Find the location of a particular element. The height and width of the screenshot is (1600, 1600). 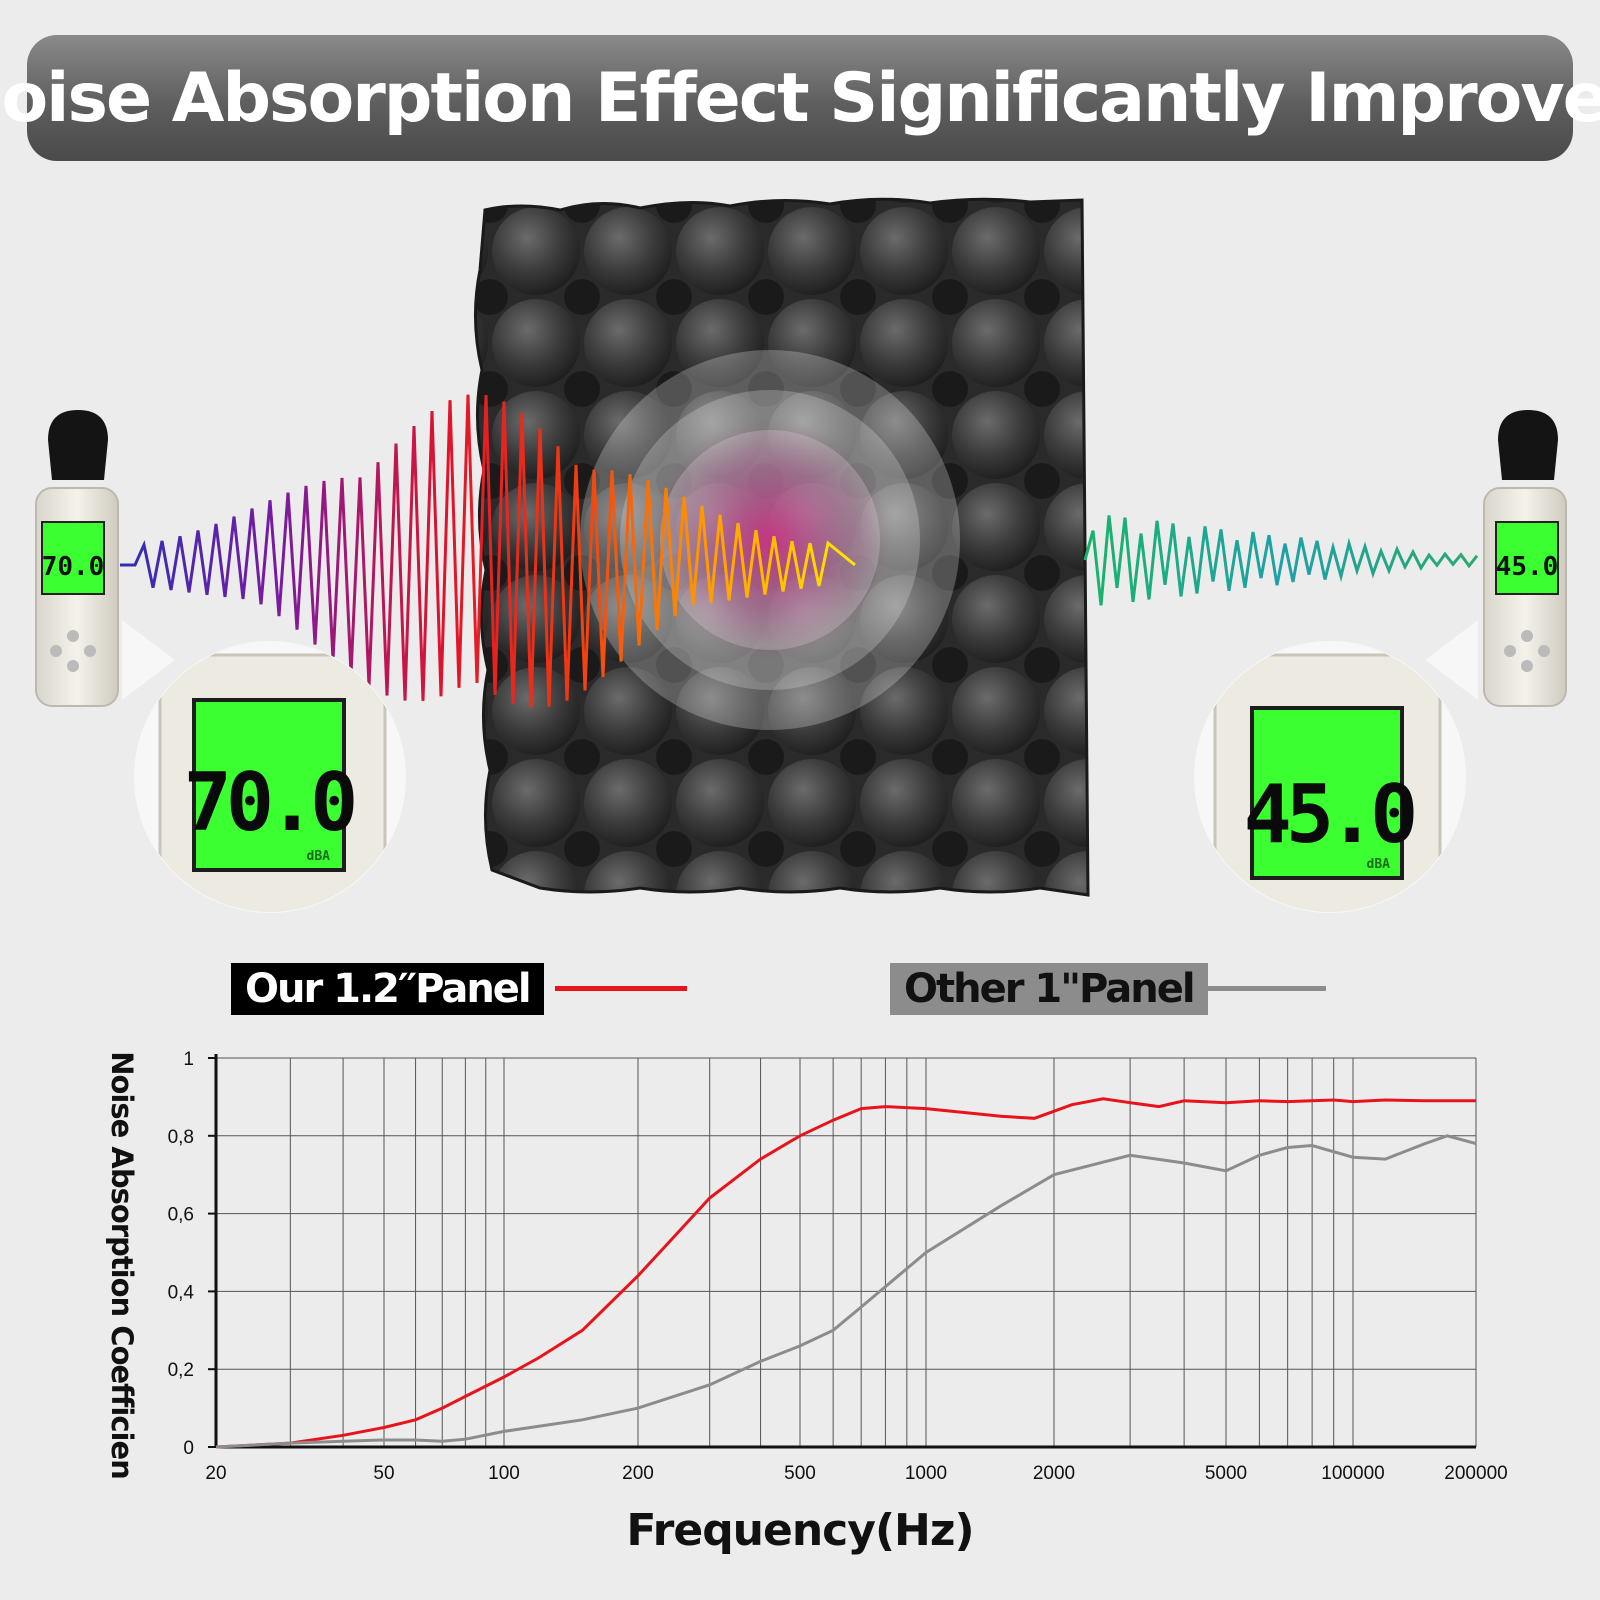

meter-reading-large-right: 45.0 is located at coordinates (1329, 814).